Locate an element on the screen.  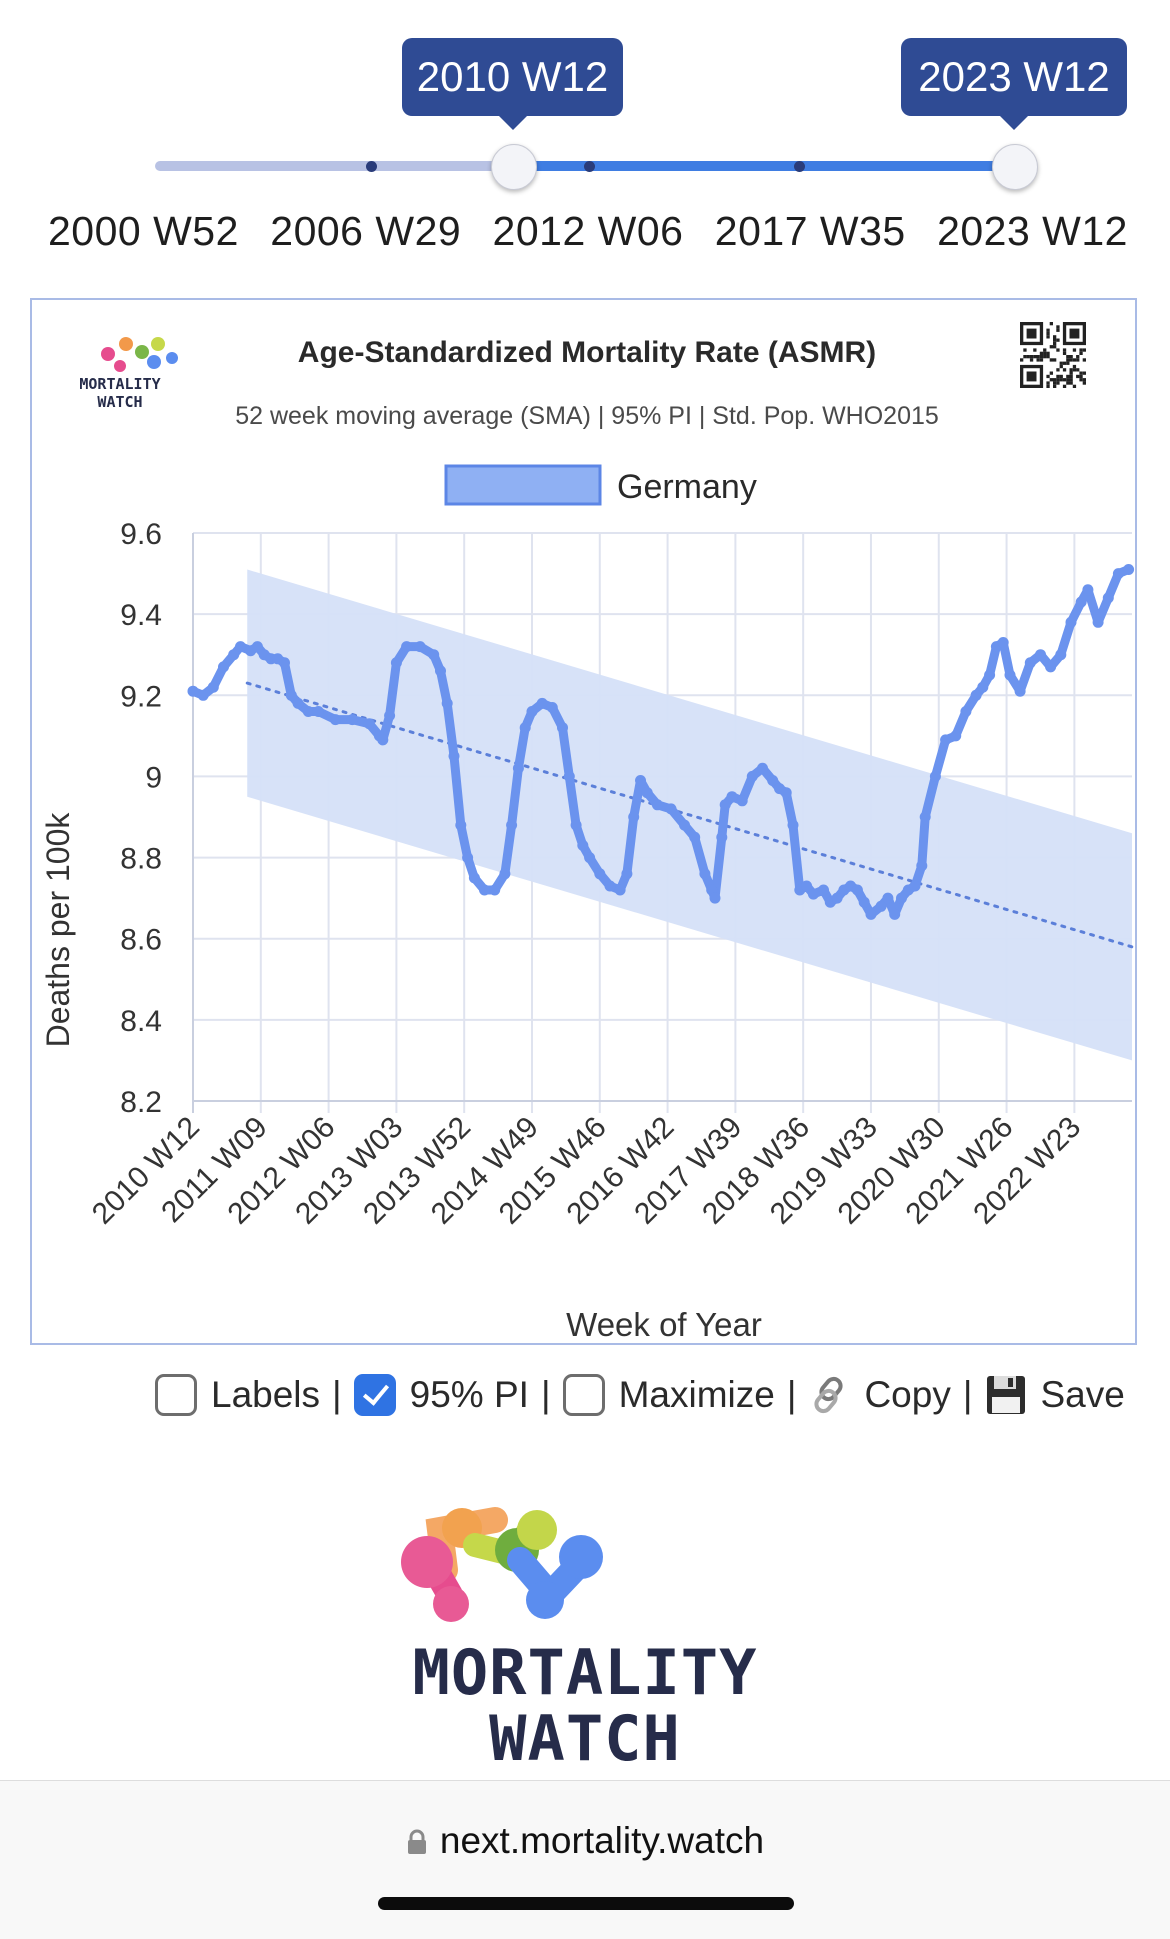
footer-brand-line: MORTALITY is located at coordinates (585, 1672).